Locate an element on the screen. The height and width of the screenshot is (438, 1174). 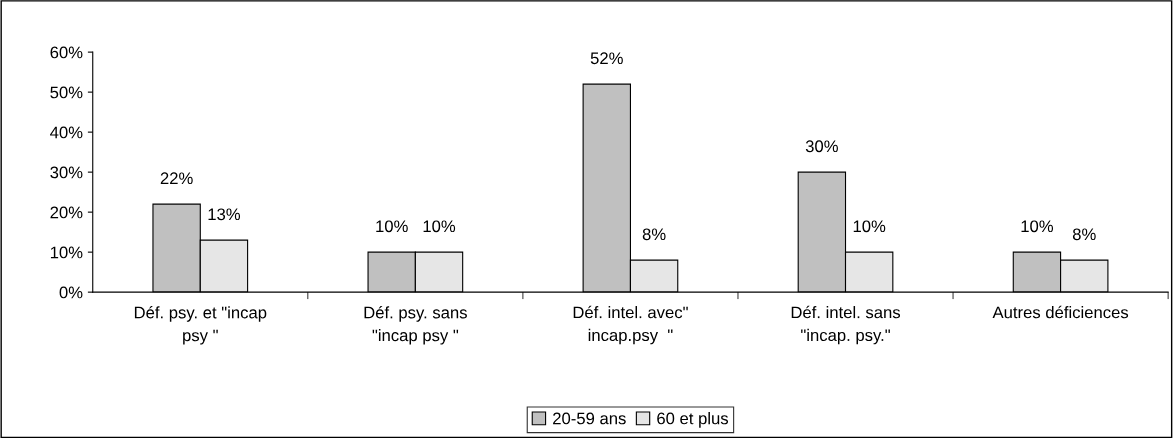
x-tick-label: Déf. psy. et "incap psy " is located at coordinates (200, 325).